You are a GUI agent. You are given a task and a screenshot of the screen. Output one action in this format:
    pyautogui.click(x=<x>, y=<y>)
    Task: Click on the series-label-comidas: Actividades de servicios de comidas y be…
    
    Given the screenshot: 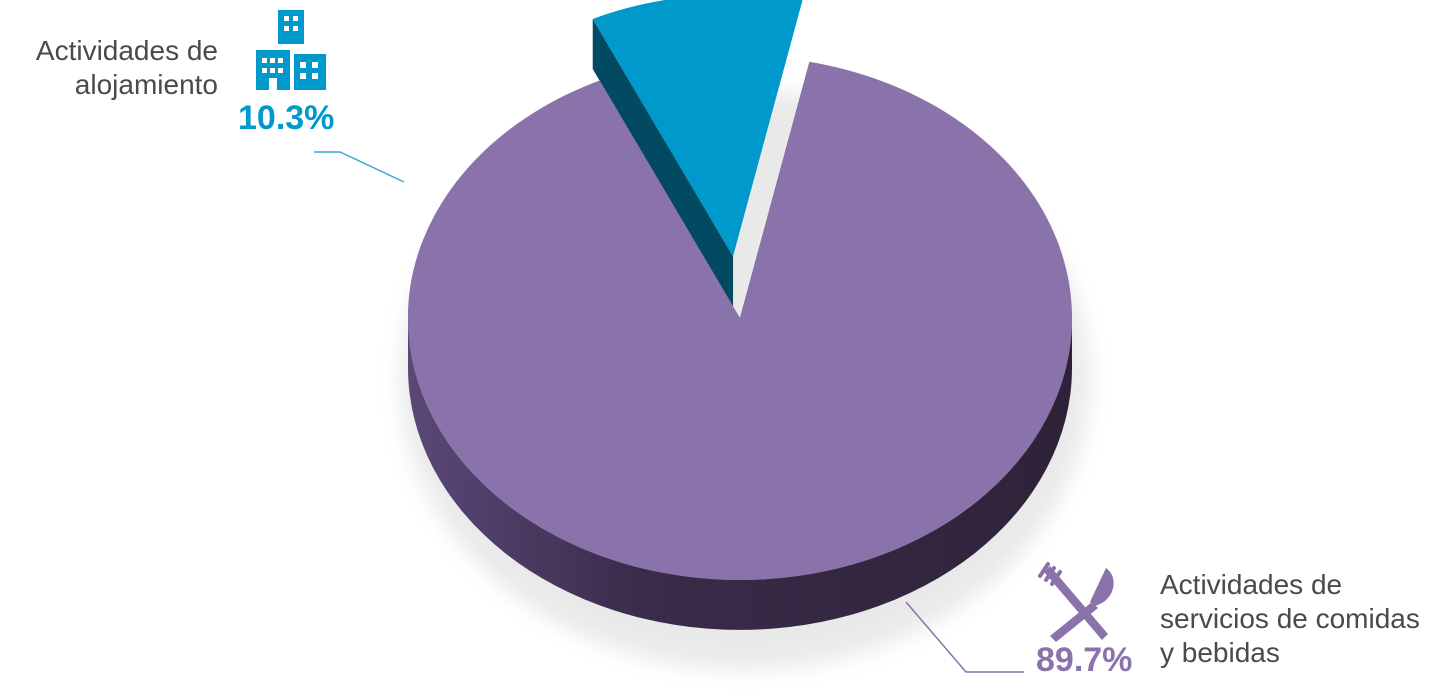 What is the action you would take?
    pyautogui.click(x=1290, y=619)
    